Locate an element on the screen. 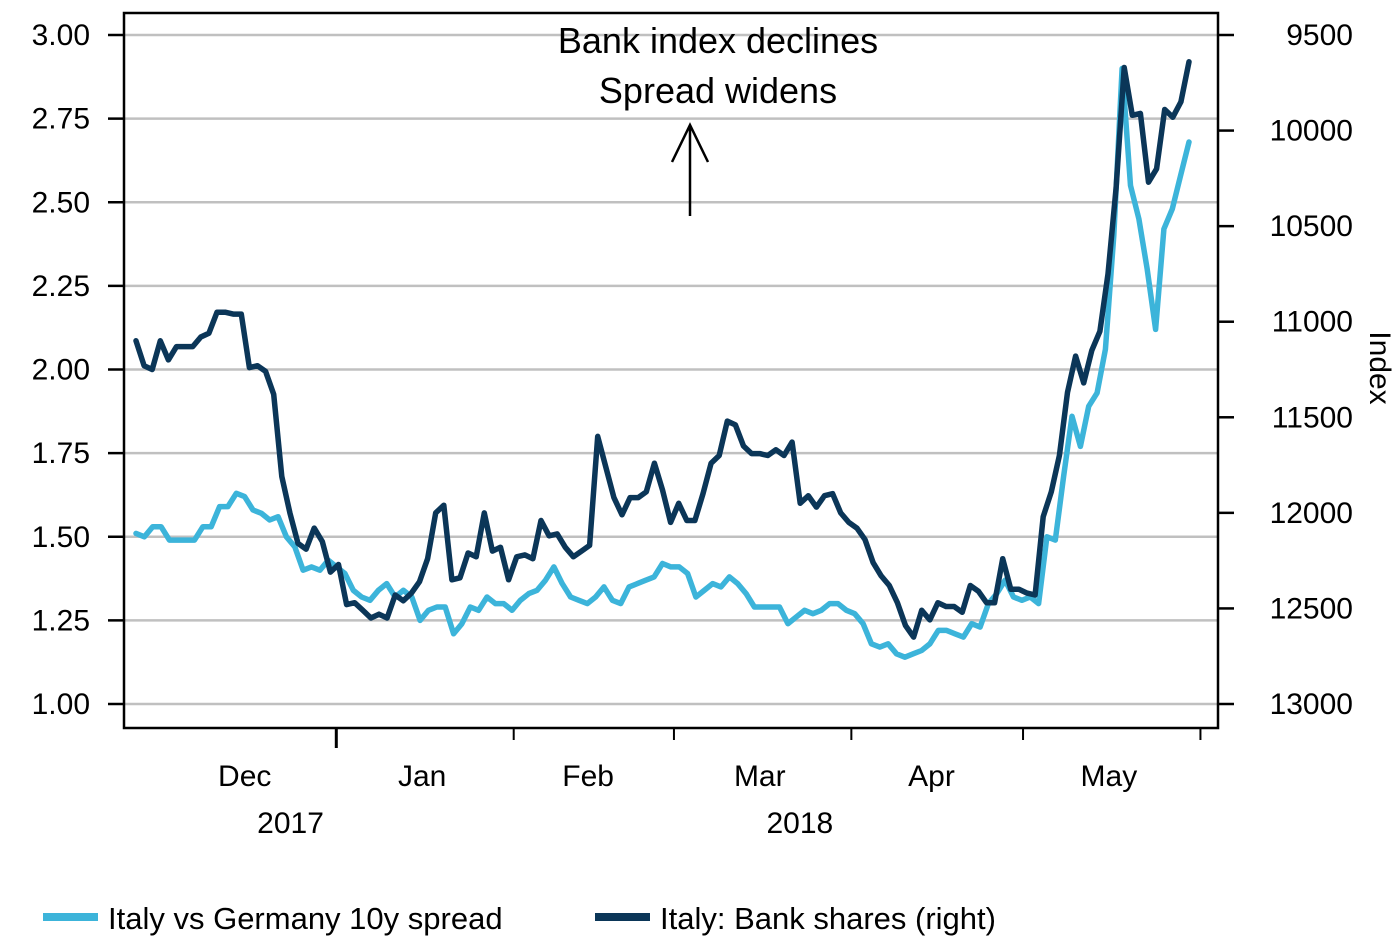 This screenshot has height=938, width=1397. left-axis: 1.00 1.25 1.50 1.75 2.00 2.25 2.50 2.75 3.00 is located at coordinates (78, 370).